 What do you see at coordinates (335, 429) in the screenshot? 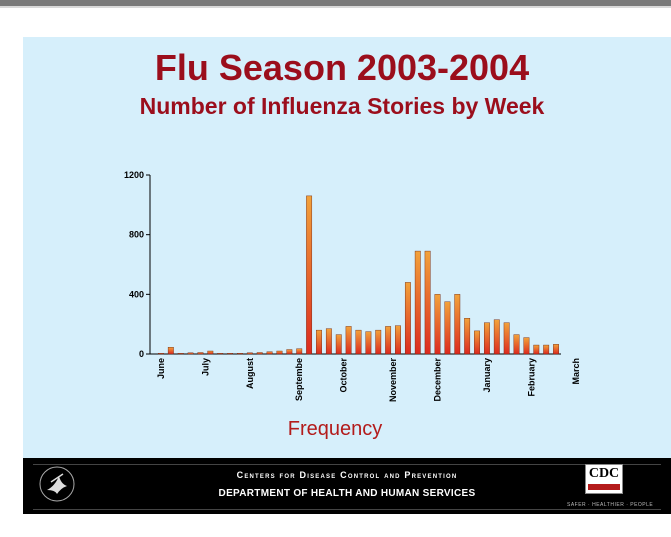
I see `x-axis-label: Frequency` at bounding box center [335, 429].